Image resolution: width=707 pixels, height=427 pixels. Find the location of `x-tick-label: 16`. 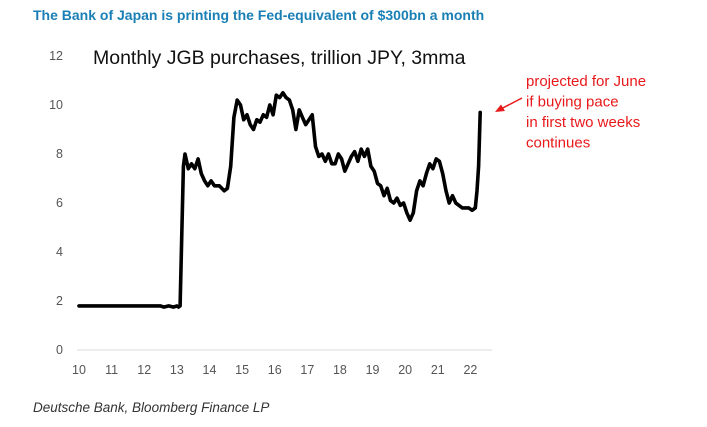

x-tick-label: 16 is located at coordinates (275, 370).